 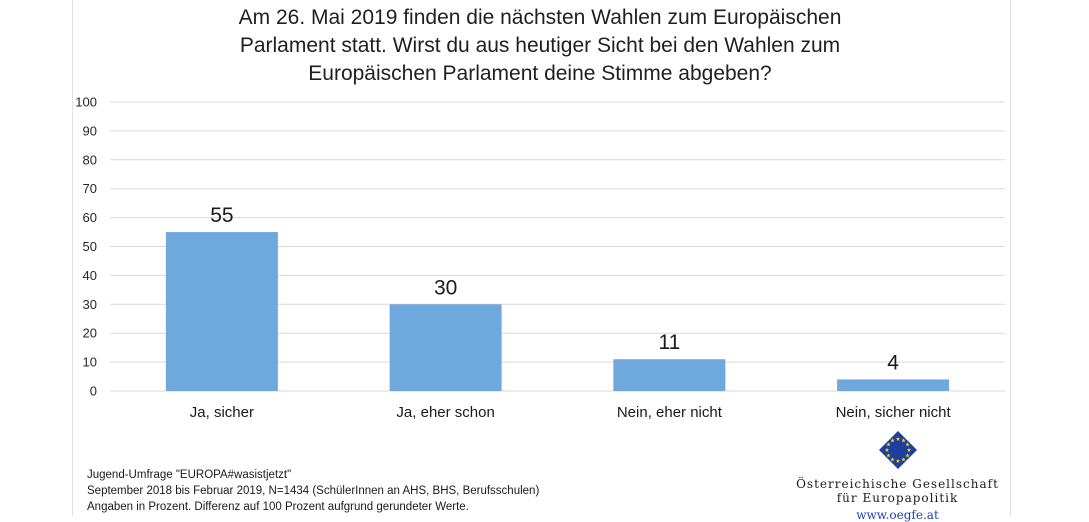 What do you see at coordinates (90, 246) in the screenshot?
I see `y-tick-label: 50` at bounding box center [90, 246].